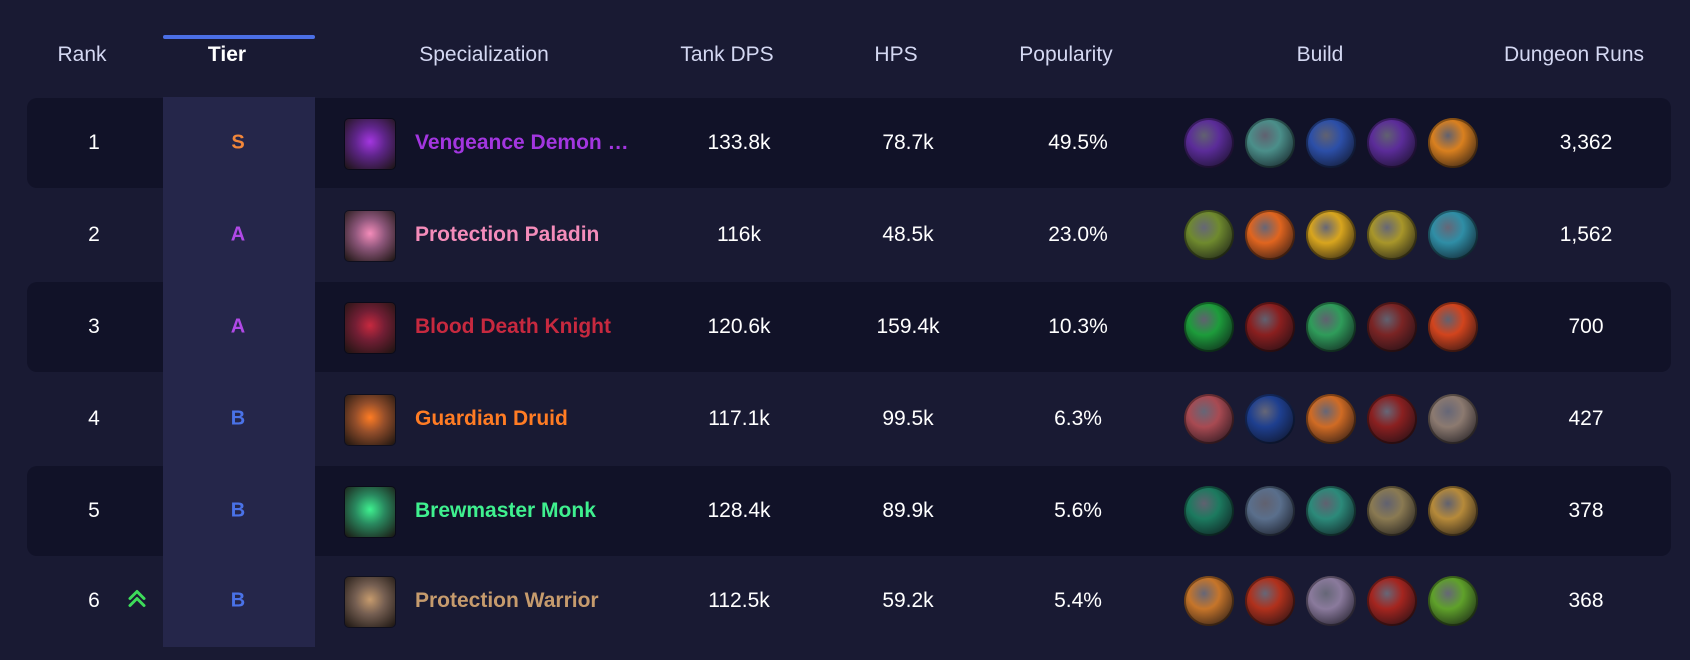 Image resolution: width=1690 pixels, height=660 pixels. What do you see at coordinates (227, 54) in the screenshot?
I see `header-tier: Tier` at bounding box center [227, 54].